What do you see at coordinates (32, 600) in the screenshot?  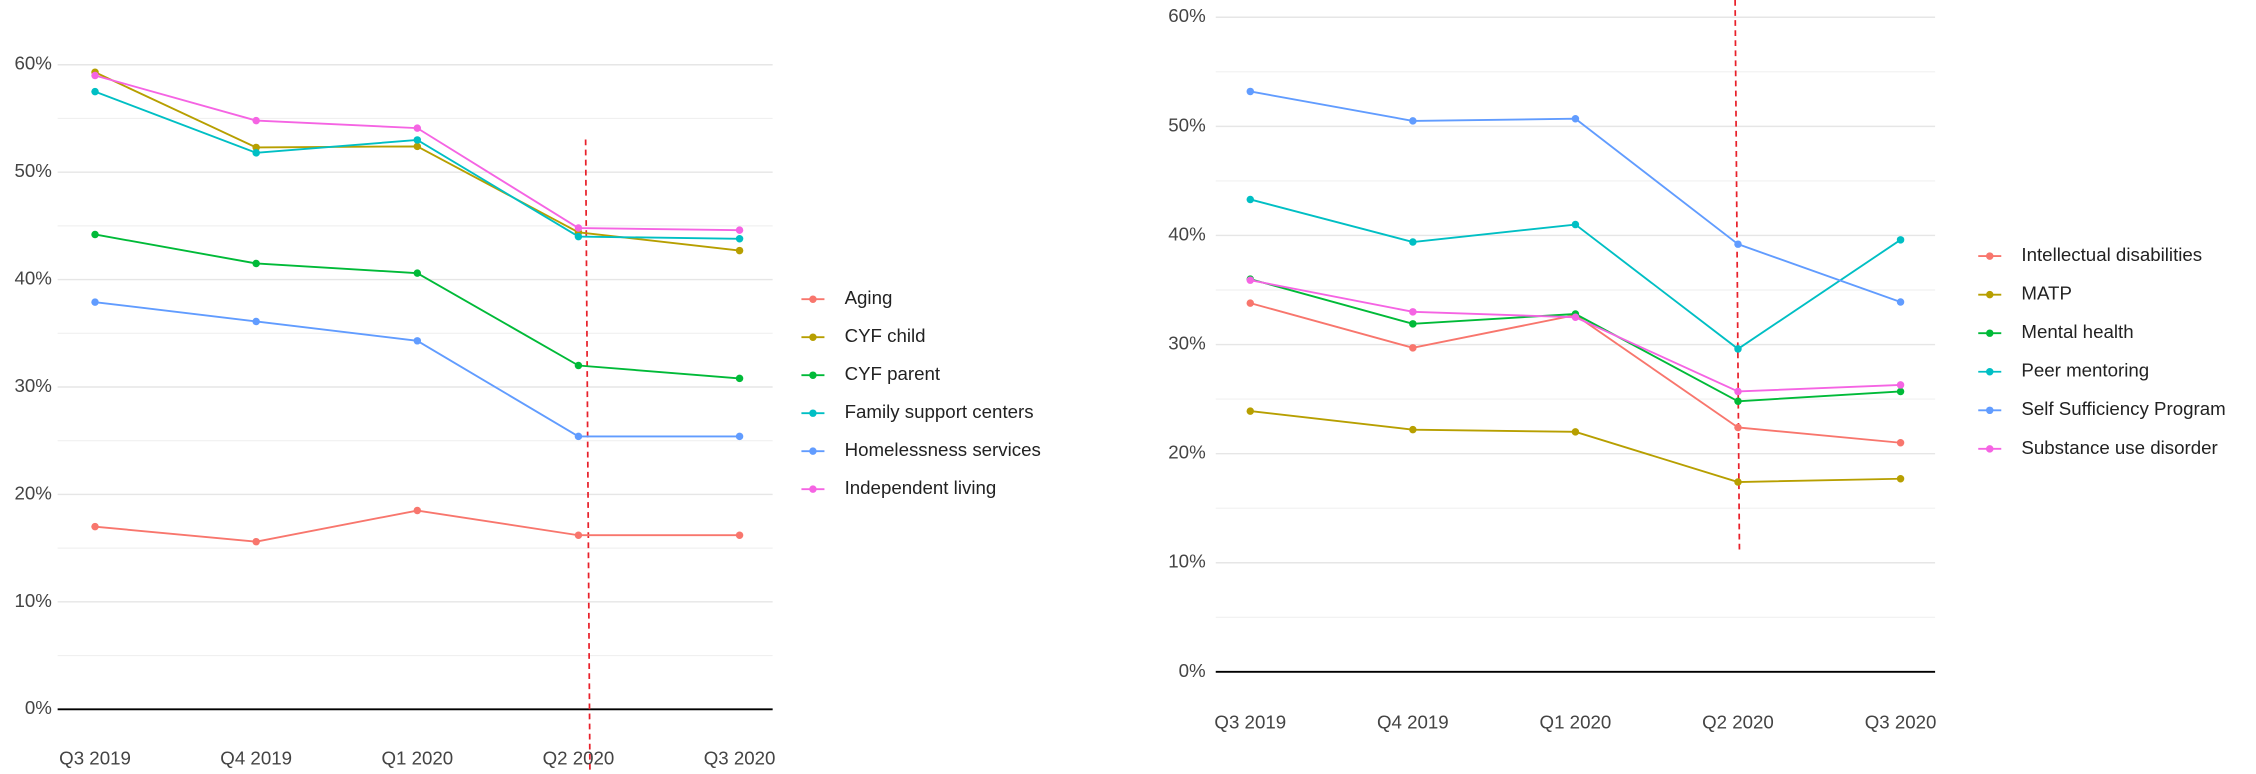 I see `y-tick-label: 10%` at bounding box center [32, 600].